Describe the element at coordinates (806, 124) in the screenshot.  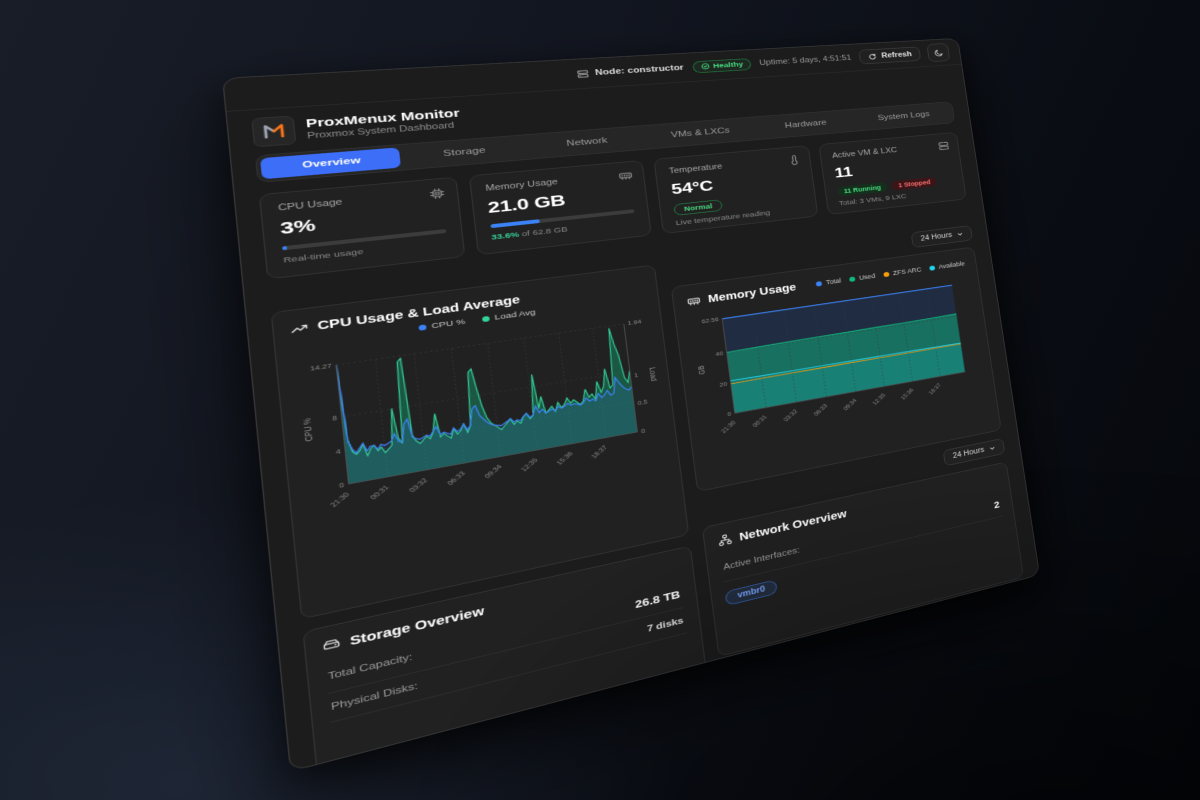
I see `tab-hardware: Hardware` at that location.